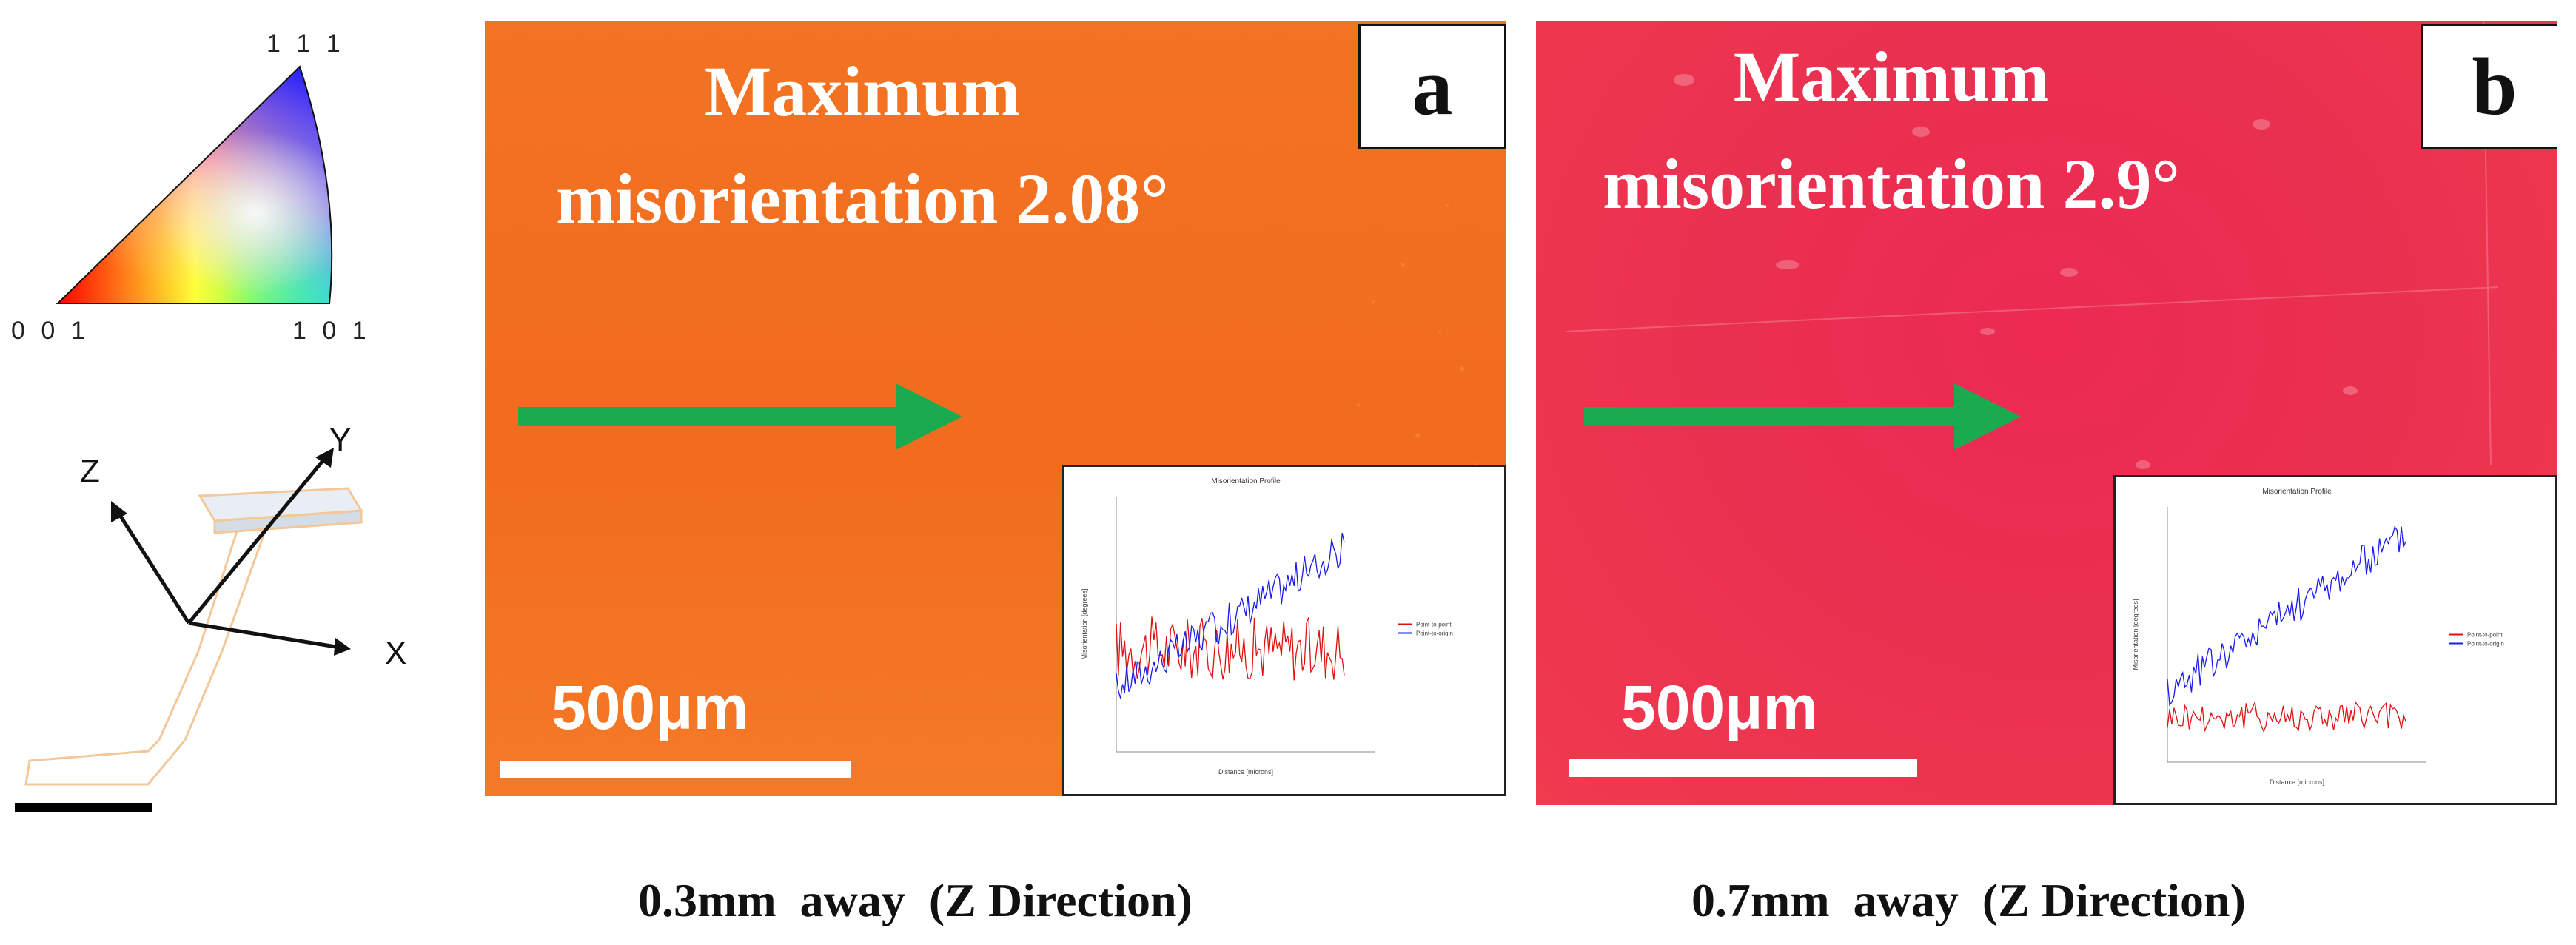  I want to click on scale-label-a: 500μm, so click(650, 707).